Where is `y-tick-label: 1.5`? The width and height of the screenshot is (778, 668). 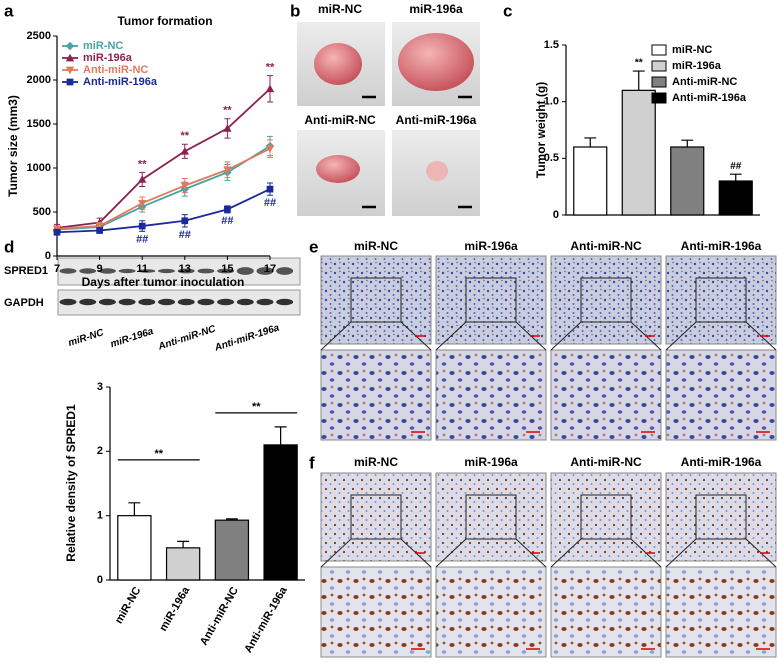 y-tick-label: 1.5 is located at coordinates (551, 45).